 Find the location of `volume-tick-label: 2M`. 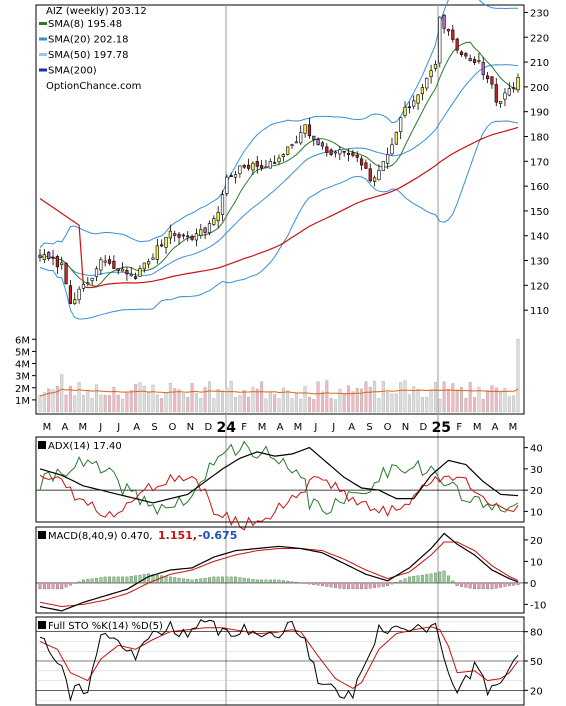

volume-tick-label: 2M is located at coordinates (22, 389).